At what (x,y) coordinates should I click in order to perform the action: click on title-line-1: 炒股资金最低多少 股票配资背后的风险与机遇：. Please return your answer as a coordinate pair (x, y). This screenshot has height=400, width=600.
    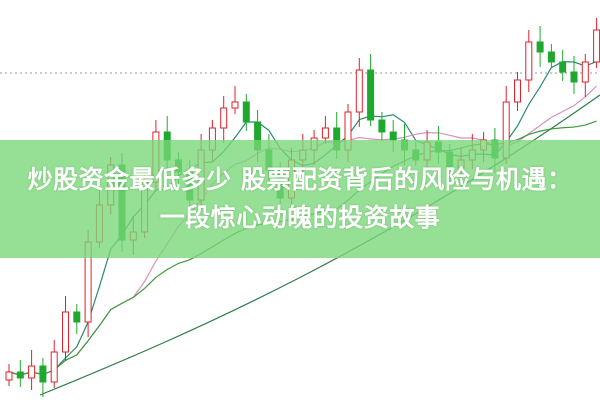
    Looking at the image, I should click on (300, 179).